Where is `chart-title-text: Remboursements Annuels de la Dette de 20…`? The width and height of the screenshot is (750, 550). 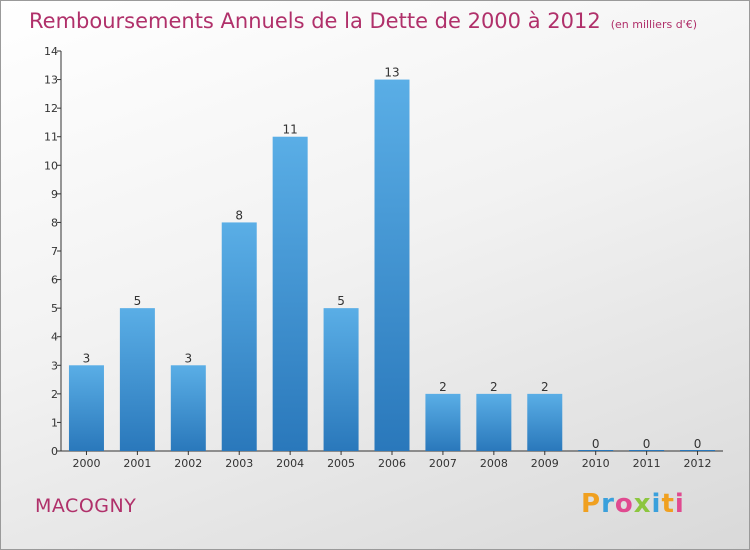
chart-title-text: Remboursements Annuels de la Dette de 20… is located at coordinates (315, 21).